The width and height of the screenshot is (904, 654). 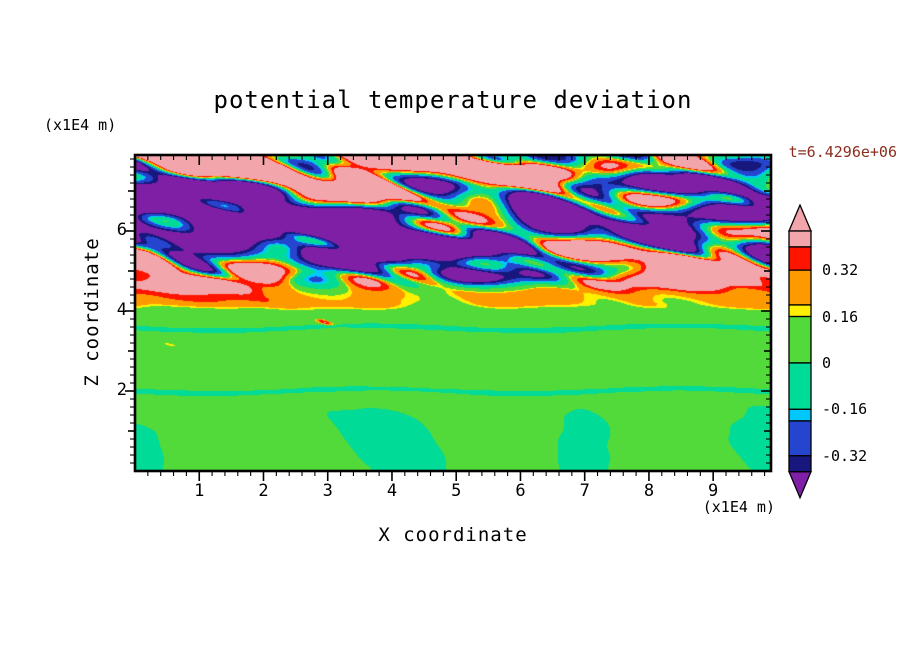 What do you see at coordinates (199, 491) in the screenshot?
I see `x-tick-label: 1` at bounding box center [199, 491].